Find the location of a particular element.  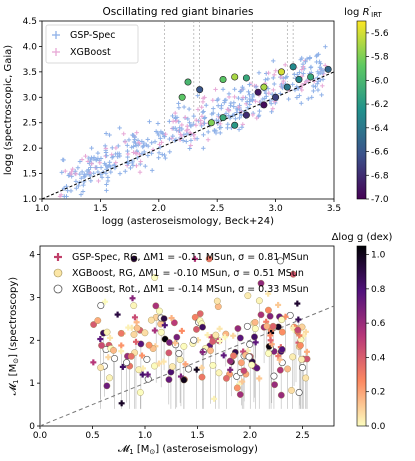

top-colorbar-bar is located at coordinates (361, 110).